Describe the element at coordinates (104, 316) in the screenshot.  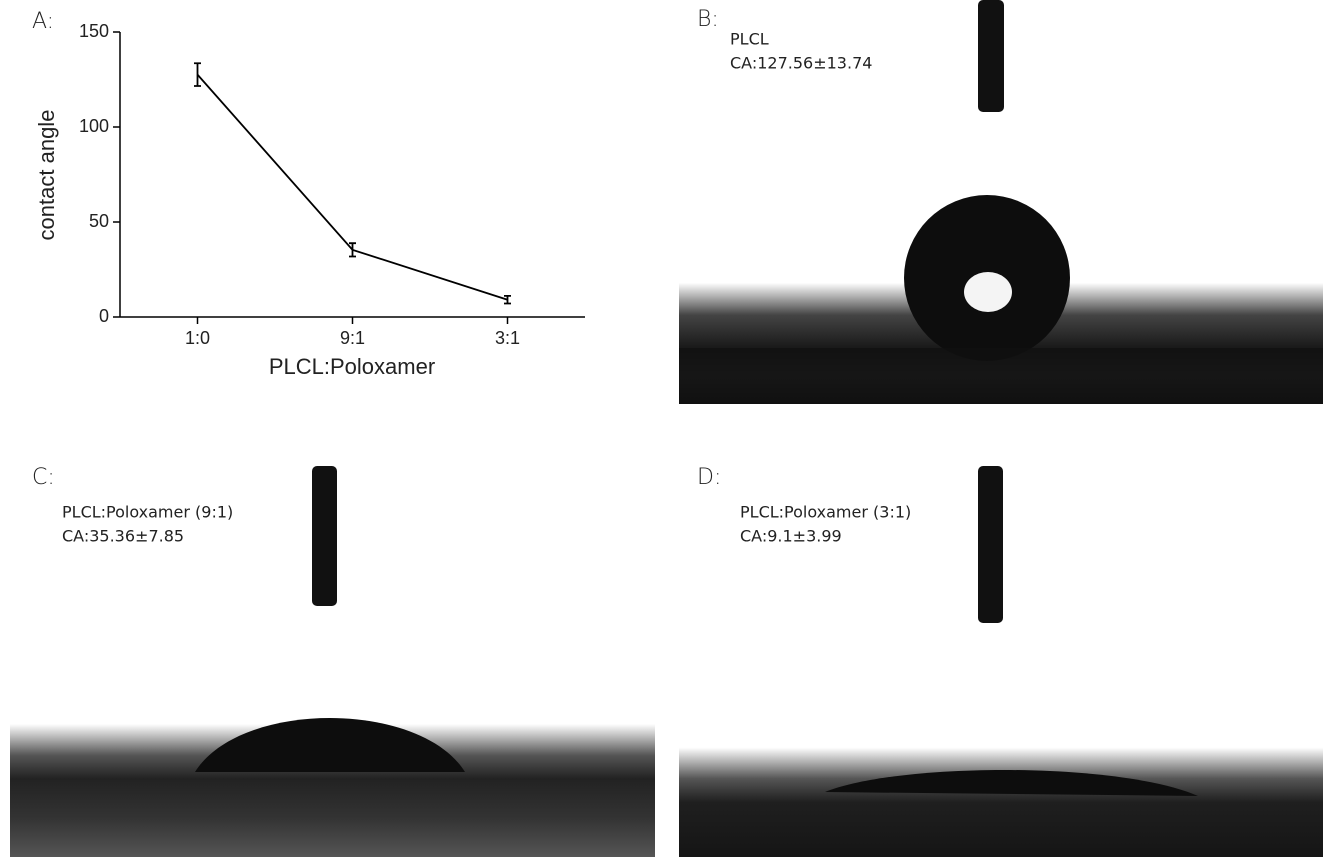
I see `y-tick-label: 0` at that location.